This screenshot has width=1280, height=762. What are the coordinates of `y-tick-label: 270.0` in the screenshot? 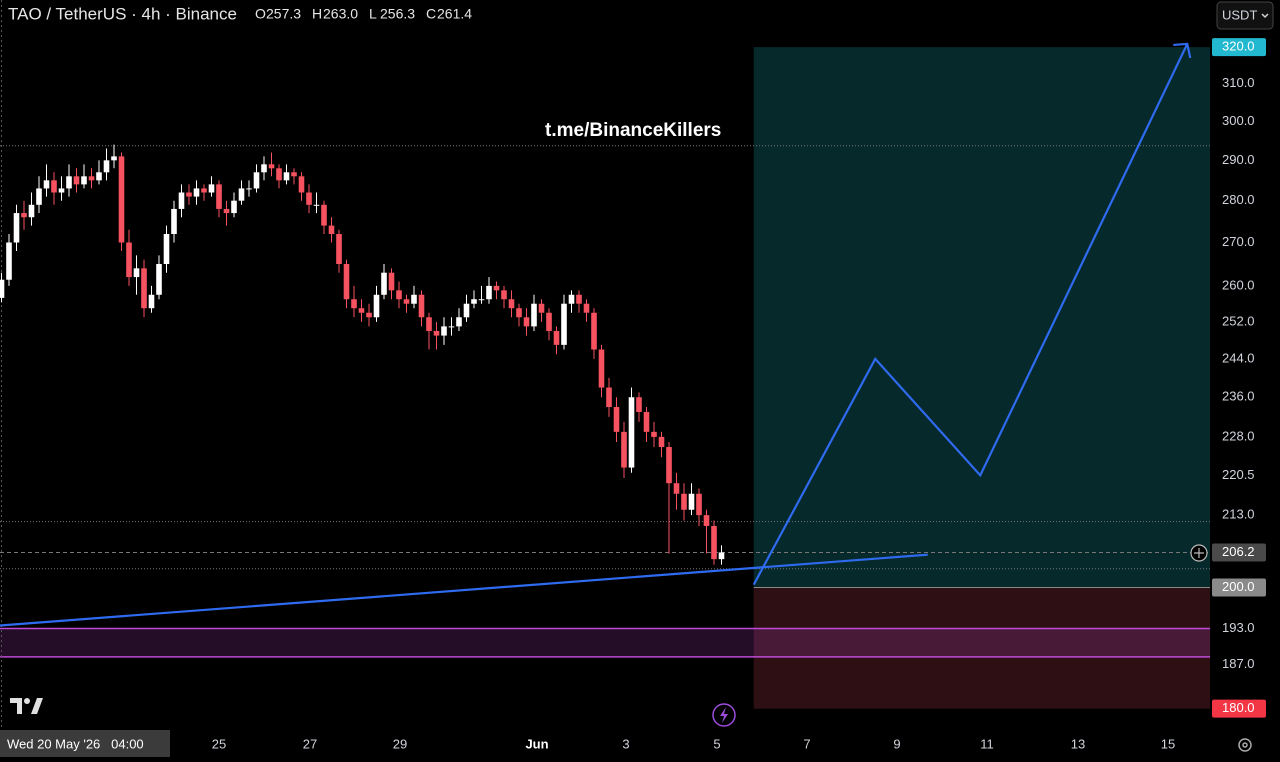 It's located at (1238, 241).